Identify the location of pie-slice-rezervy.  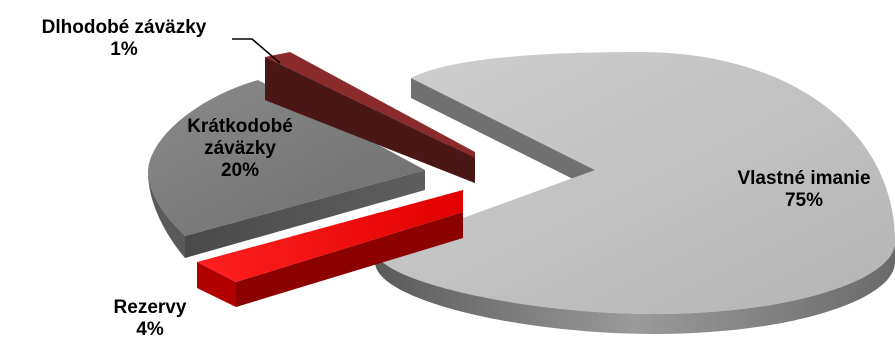
(330, 248).